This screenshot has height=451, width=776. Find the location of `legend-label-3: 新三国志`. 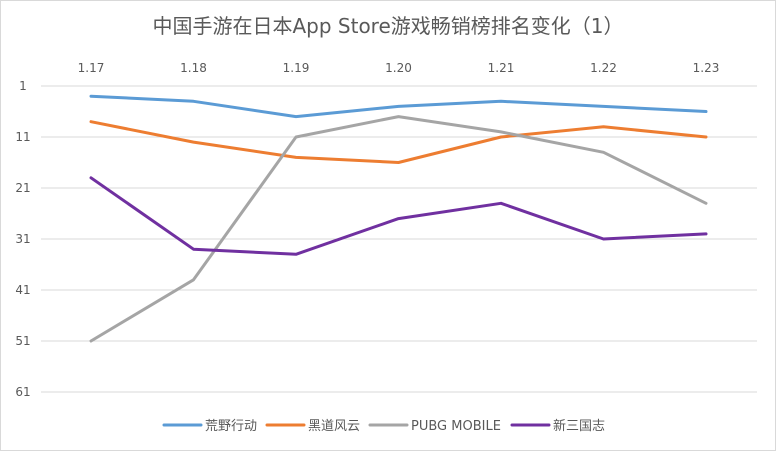

legend-label-3: 新三国志 is located at coordinates (579, 426).